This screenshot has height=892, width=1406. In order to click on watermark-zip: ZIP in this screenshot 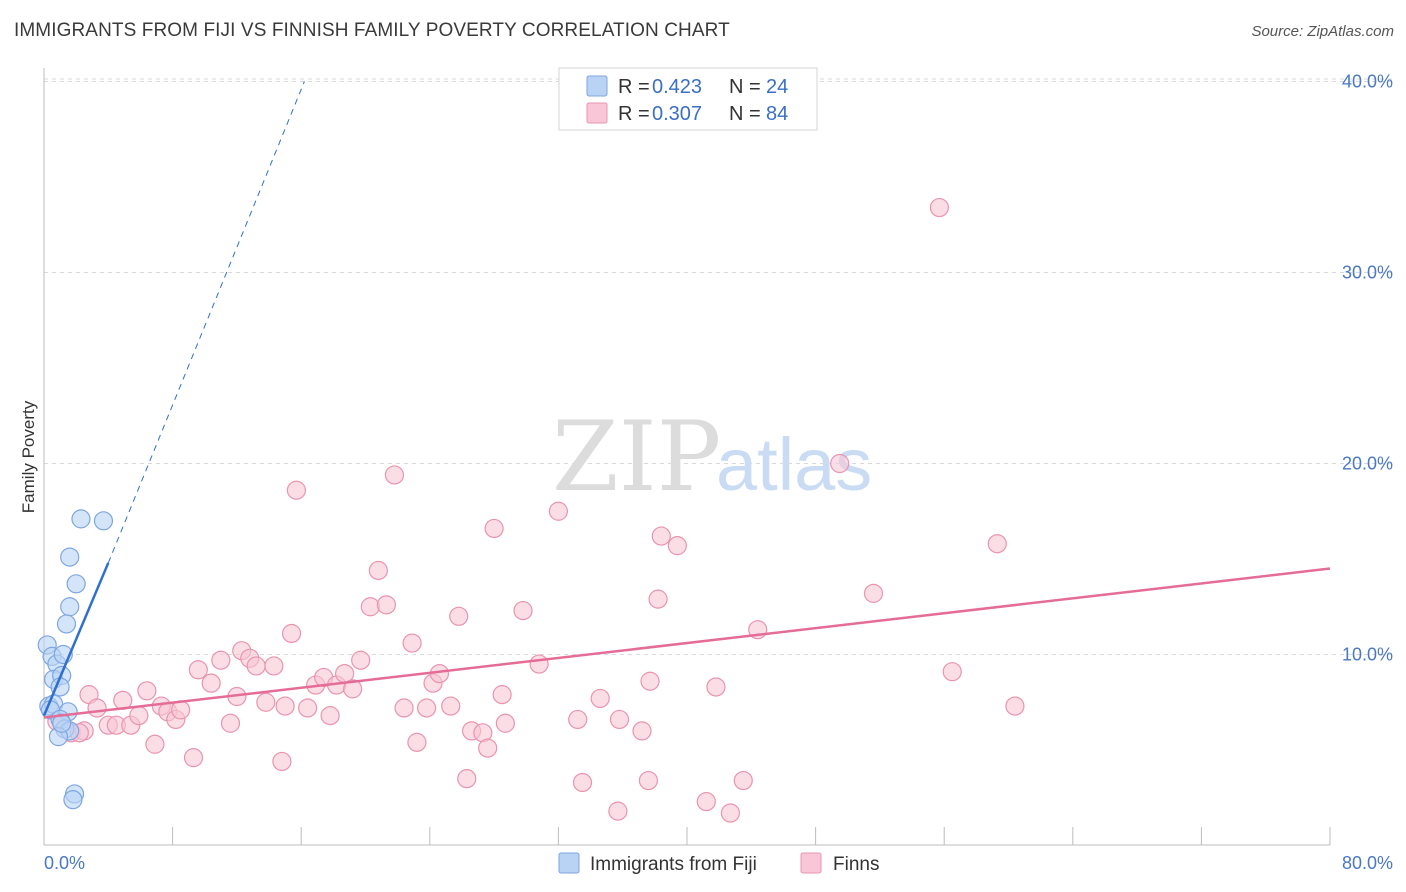, I will do `click(636, 457)`.